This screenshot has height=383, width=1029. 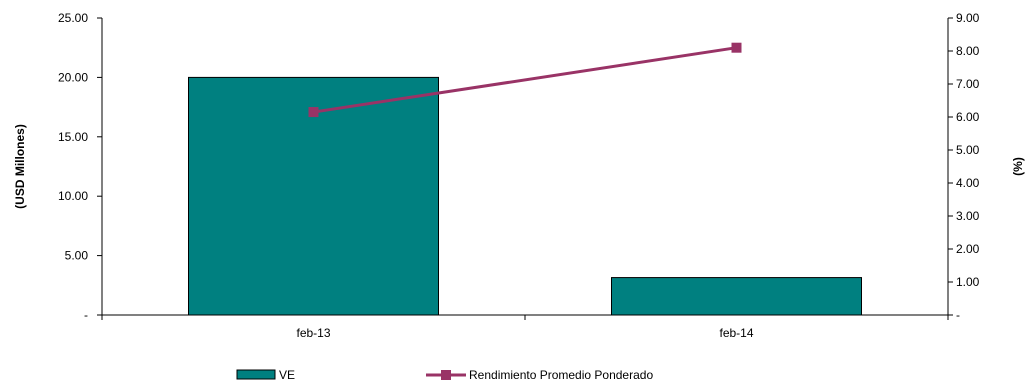 What do you see at coordinates (968, 216) in the screenshot?
I see `y-right-tick-label: 3.00` at bounding box center [968, 216].